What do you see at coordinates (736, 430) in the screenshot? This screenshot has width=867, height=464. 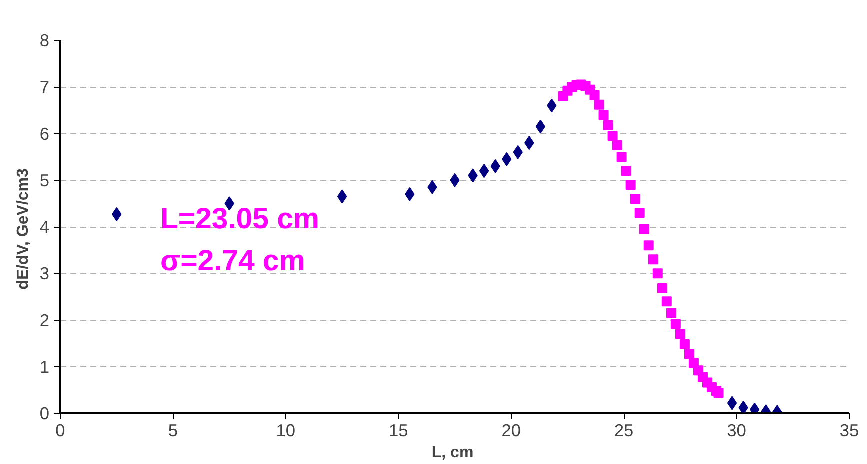 I see `x-tick-label: 30` at bounding box center [736, 430].